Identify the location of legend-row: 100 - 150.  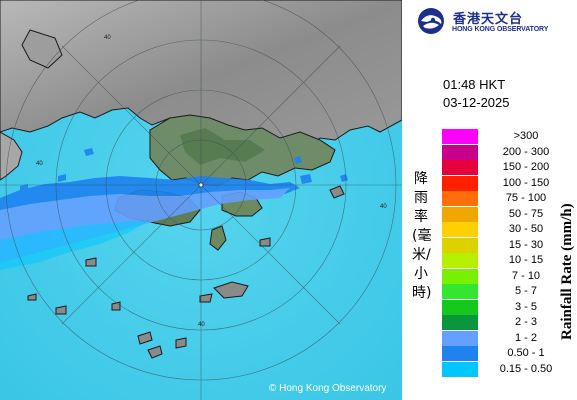
(507, 183).